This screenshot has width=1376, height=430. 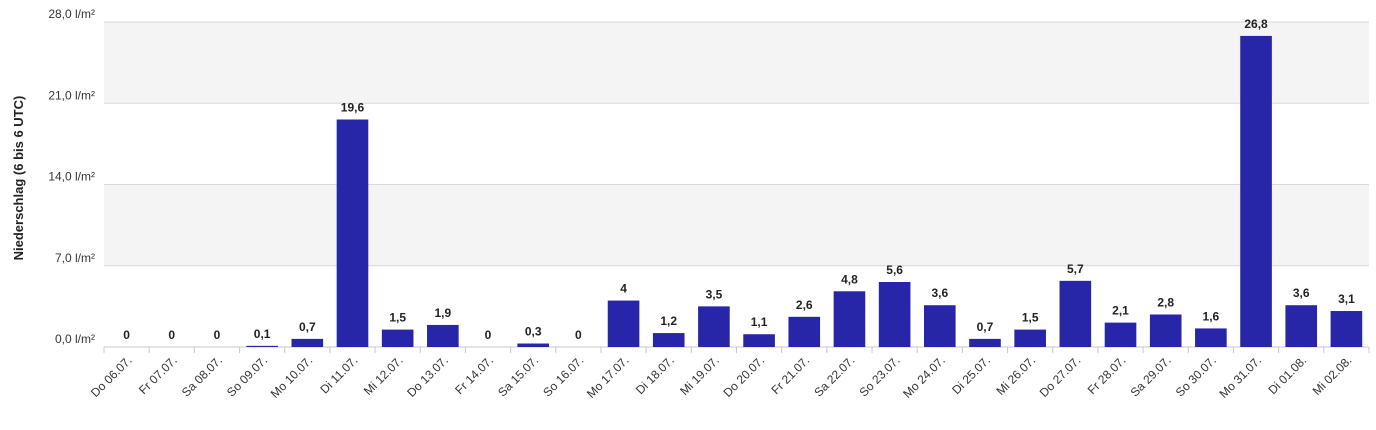 I want to click on x-tick-label: Sa 15.07., so click(x=518, y=376).